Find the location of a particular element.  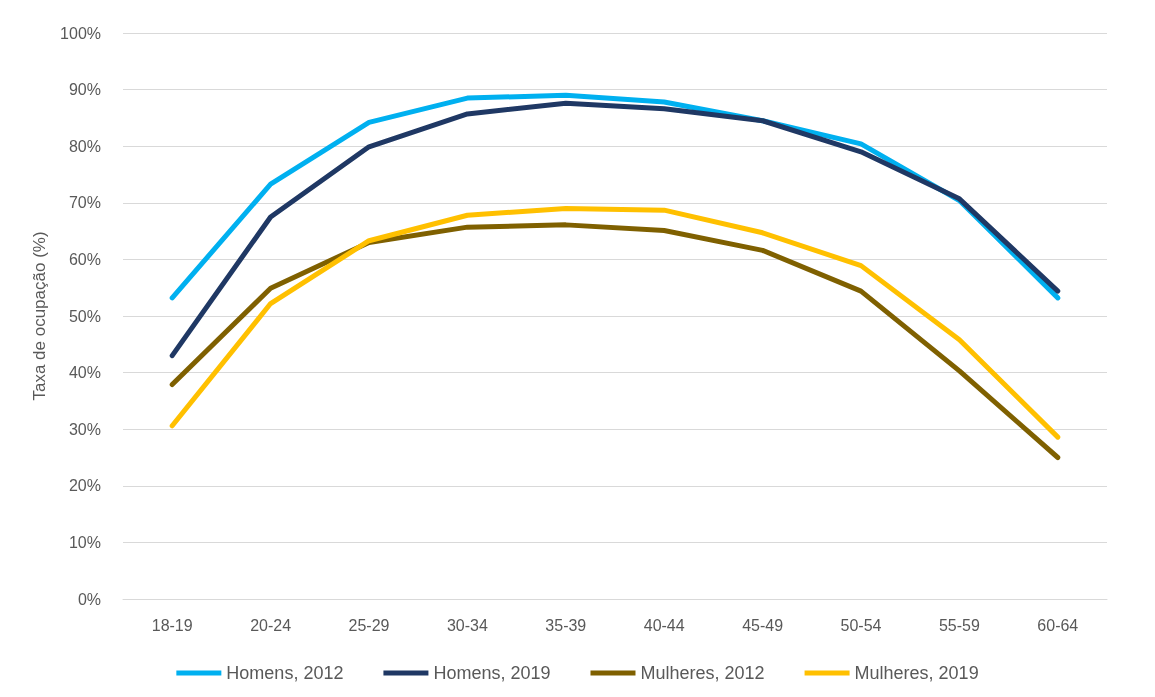

legend-label: Homens, 2019 is located at coordinates (492, 673).